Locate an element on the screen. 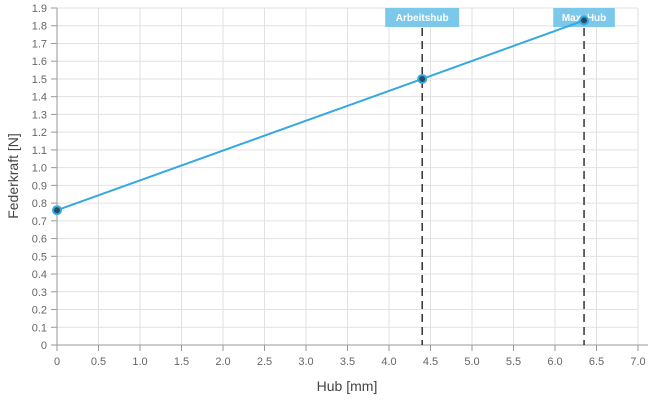  annotation-label: Arbeitshub is located at coordinates (422, 18).